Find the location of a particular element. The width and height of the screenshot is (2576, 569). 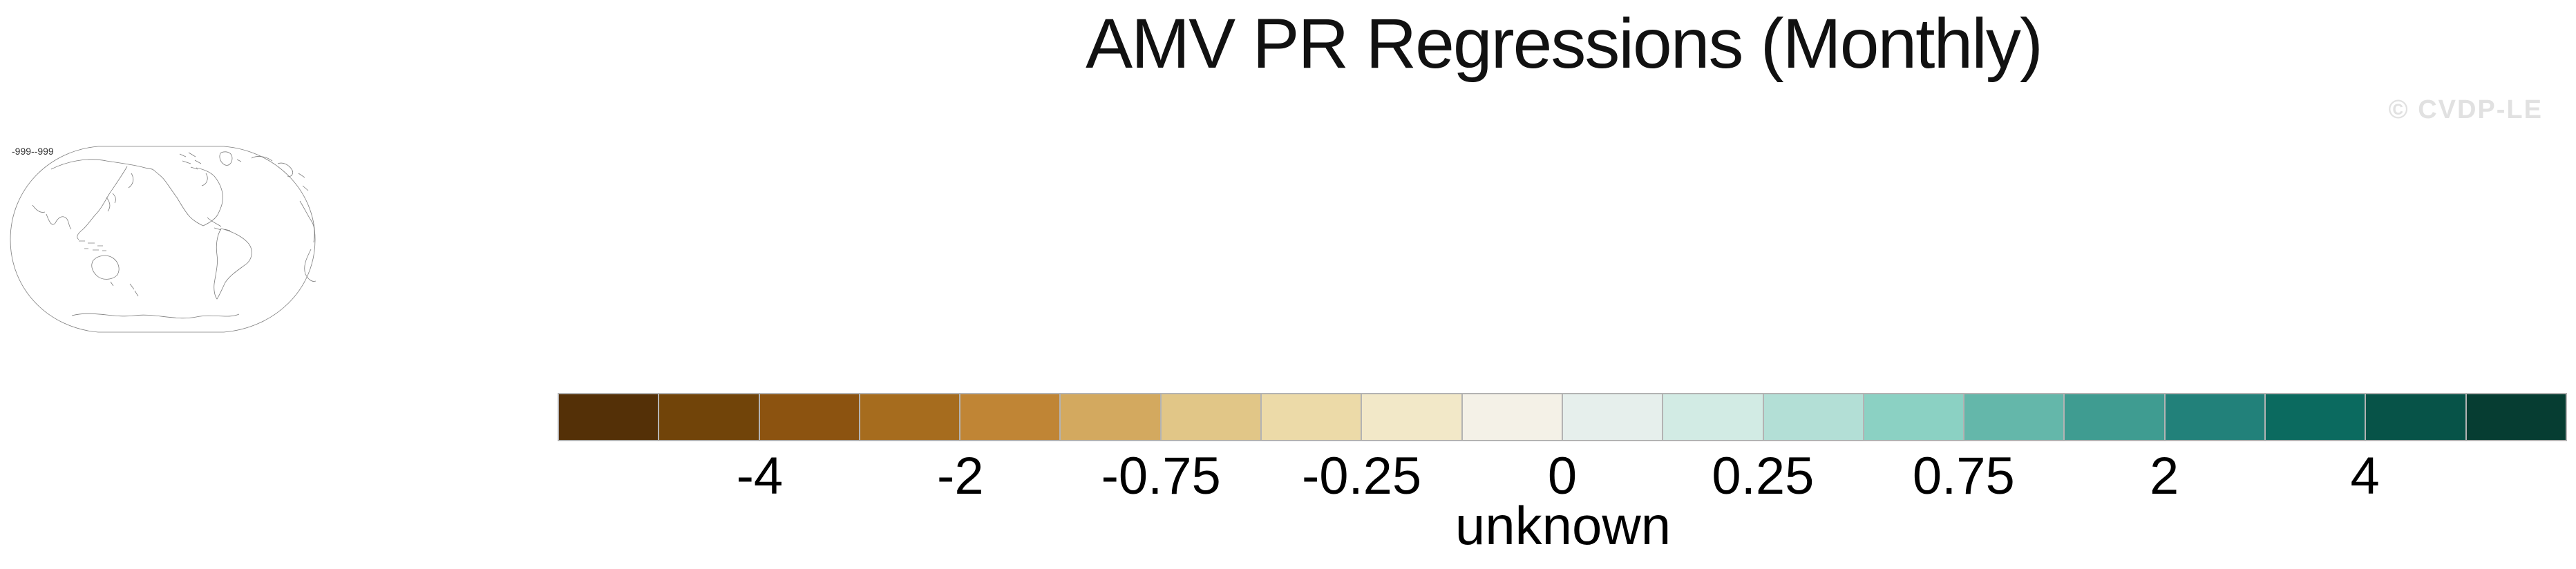

colorbar-tick-label: -0.75 is located at coordinates (1161, 476).